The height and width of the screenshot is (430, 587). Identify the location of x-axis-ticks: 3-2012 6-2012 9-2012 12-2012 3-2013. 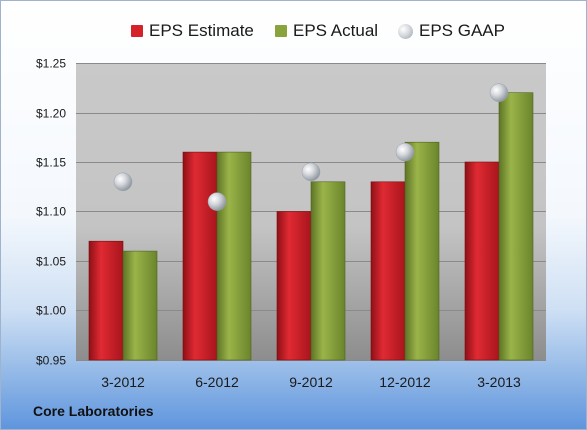
(311, 382).